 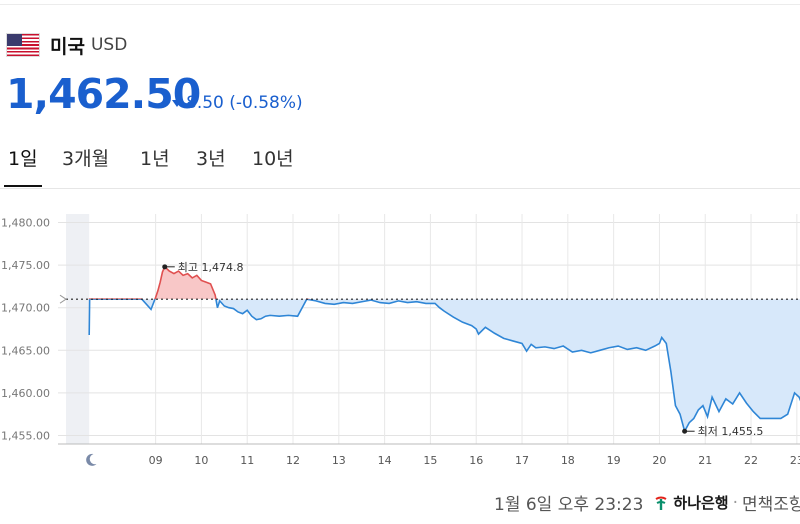 I want to click on series-line-above, so click(x=200, y=282).